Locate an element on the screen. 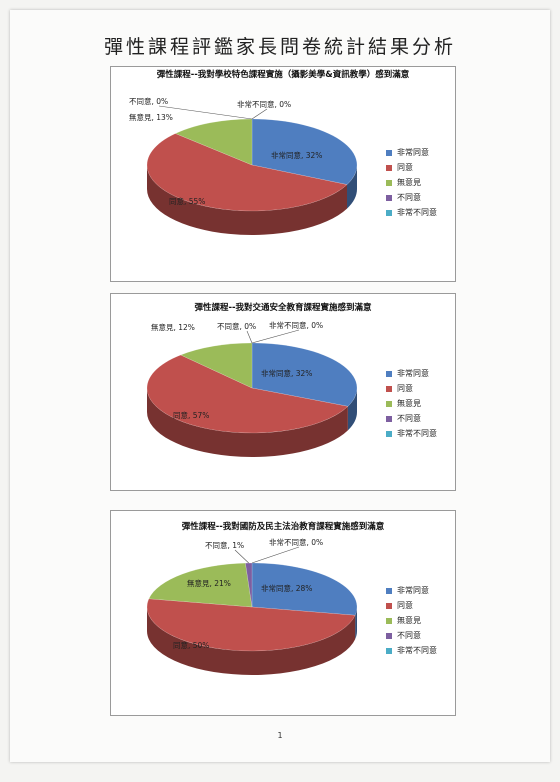  chart-title: 彈性課程--我對交通安全教育課程實施感到滿意 is located at coordinates (283, 308).